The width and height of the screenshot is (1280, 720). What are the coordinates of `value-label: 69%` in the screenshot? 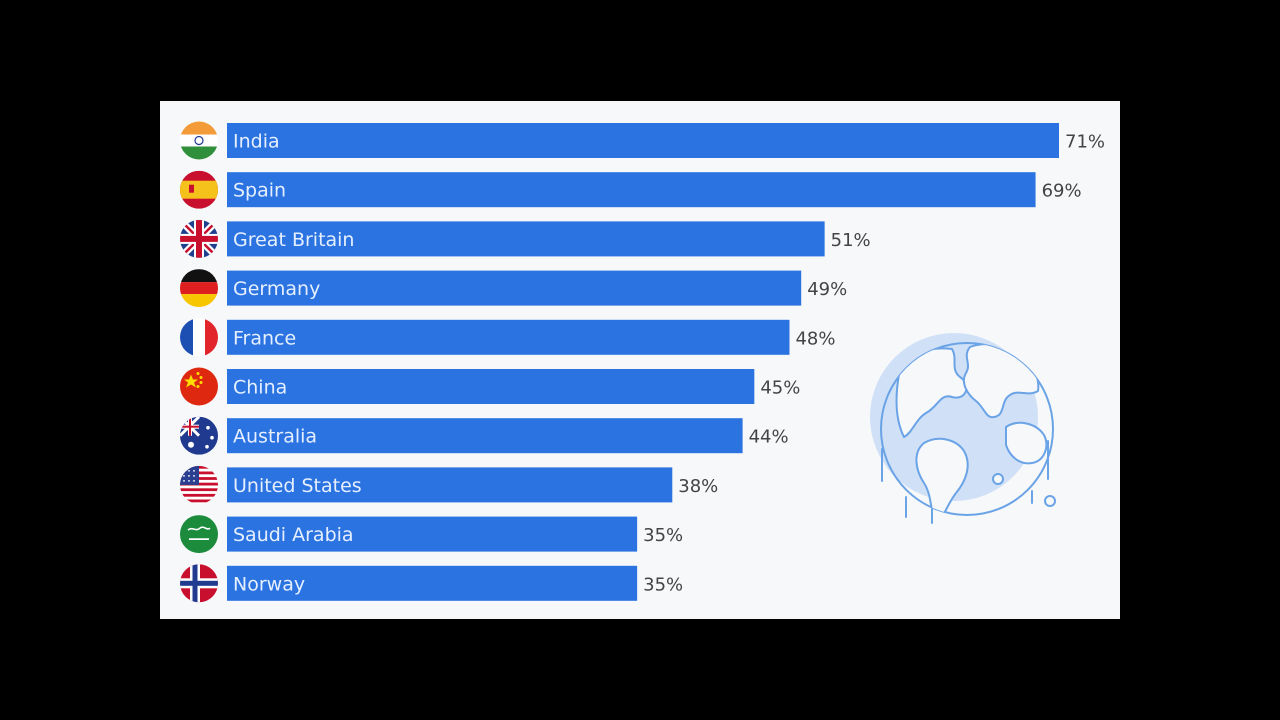 It's located at (1062, 191).